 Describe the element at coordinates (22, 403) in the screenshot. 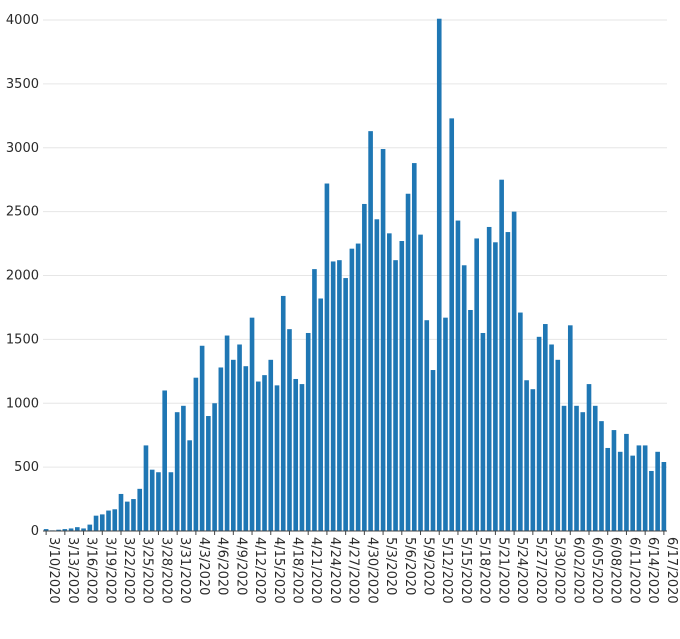

I see `y-tick-label: 1000` at that location.